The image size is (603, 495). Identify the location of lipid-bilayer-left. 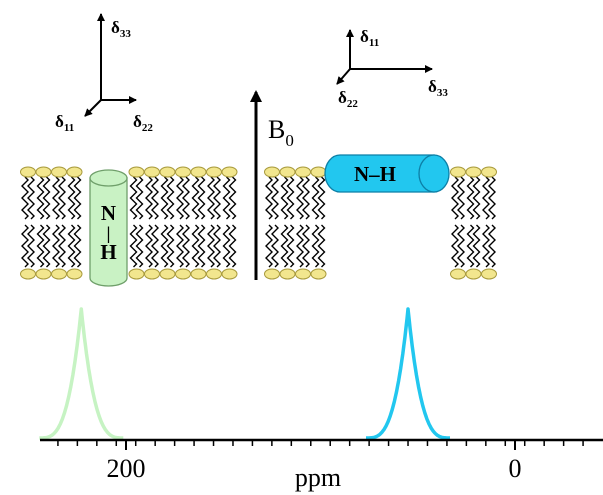
(129, 223).